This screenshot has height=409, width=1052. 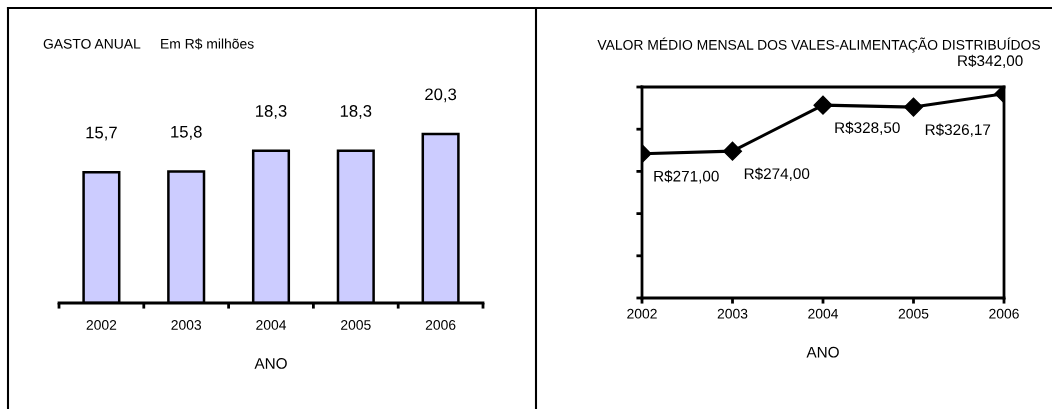 I want to click on data-label: 20,3, so click(x=441, y=95).